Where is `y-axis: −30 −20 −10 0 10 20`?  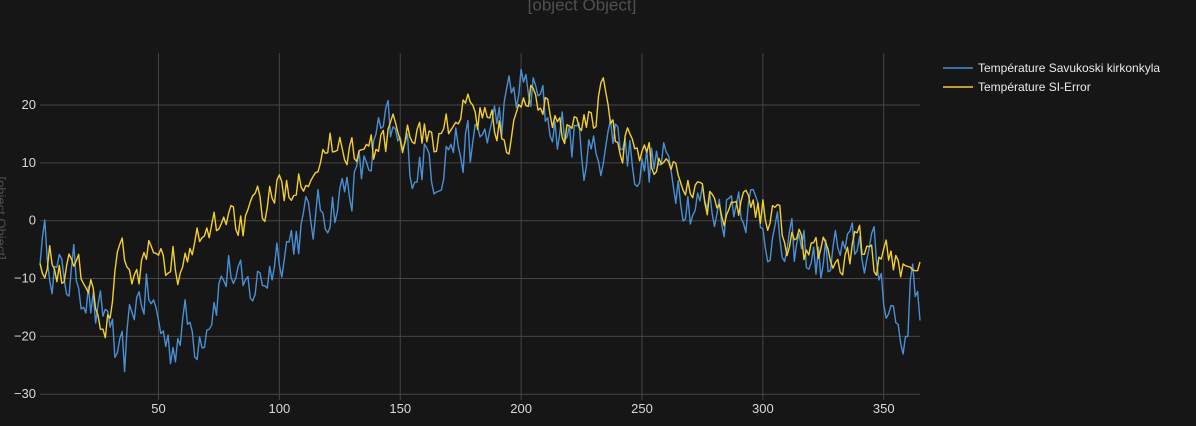 y-axis: −30 −20 −10 0 10 20 is located at coordinates (25, 249).